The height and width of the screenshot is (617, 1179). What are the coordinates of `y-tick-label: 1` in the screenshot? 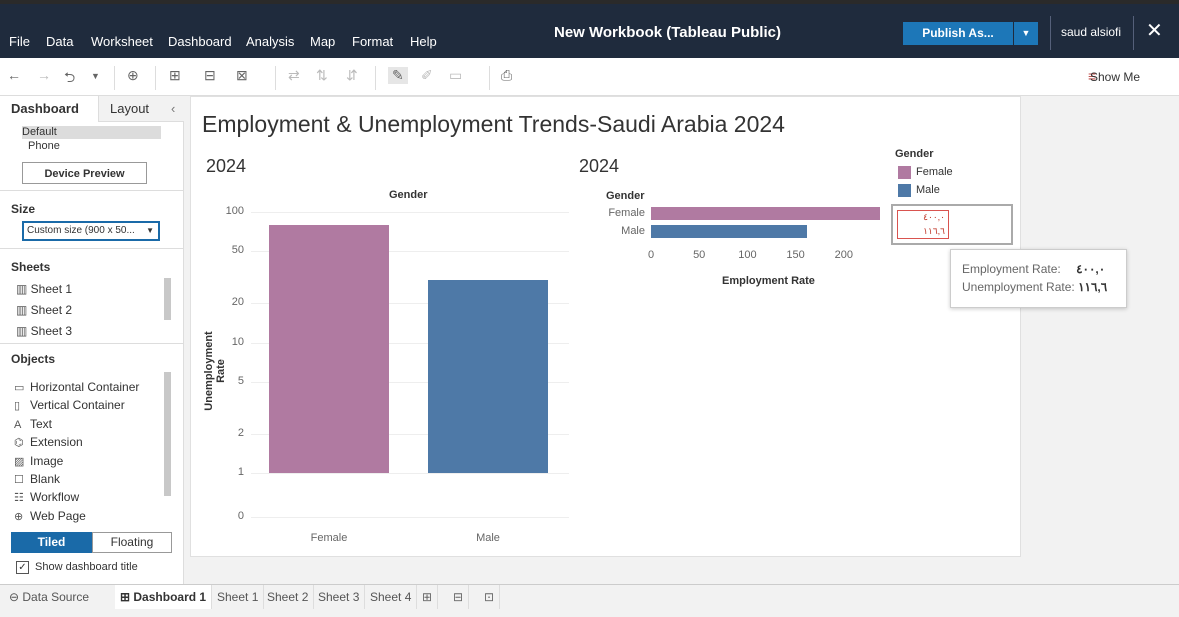 It's located at (240, 472).